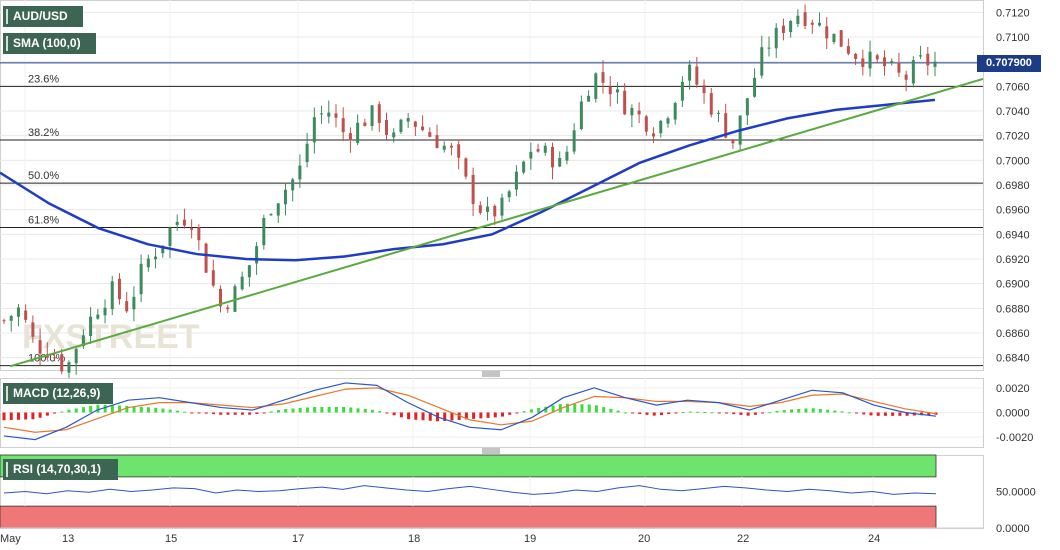 This screenshot has height=550, width=1060. Describe the element at coordinates (60, 469) in the screenshot. I see `rsi-indicator-label: RSI (14,70,30,1)` at that location.